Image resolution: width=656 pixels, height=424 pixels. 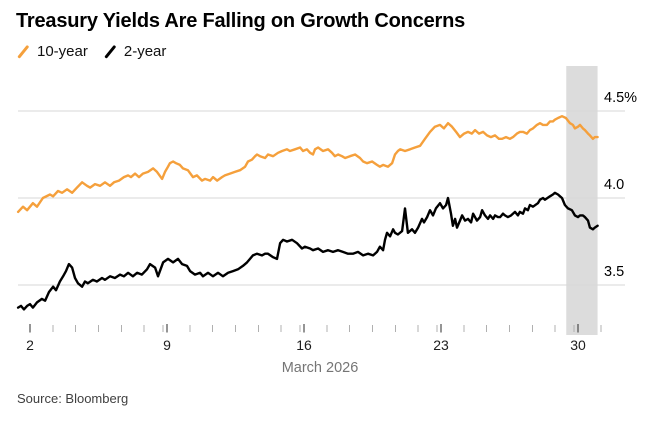 I want to click on legend-label-10-year: 10-year, so click(x=62, y=51).